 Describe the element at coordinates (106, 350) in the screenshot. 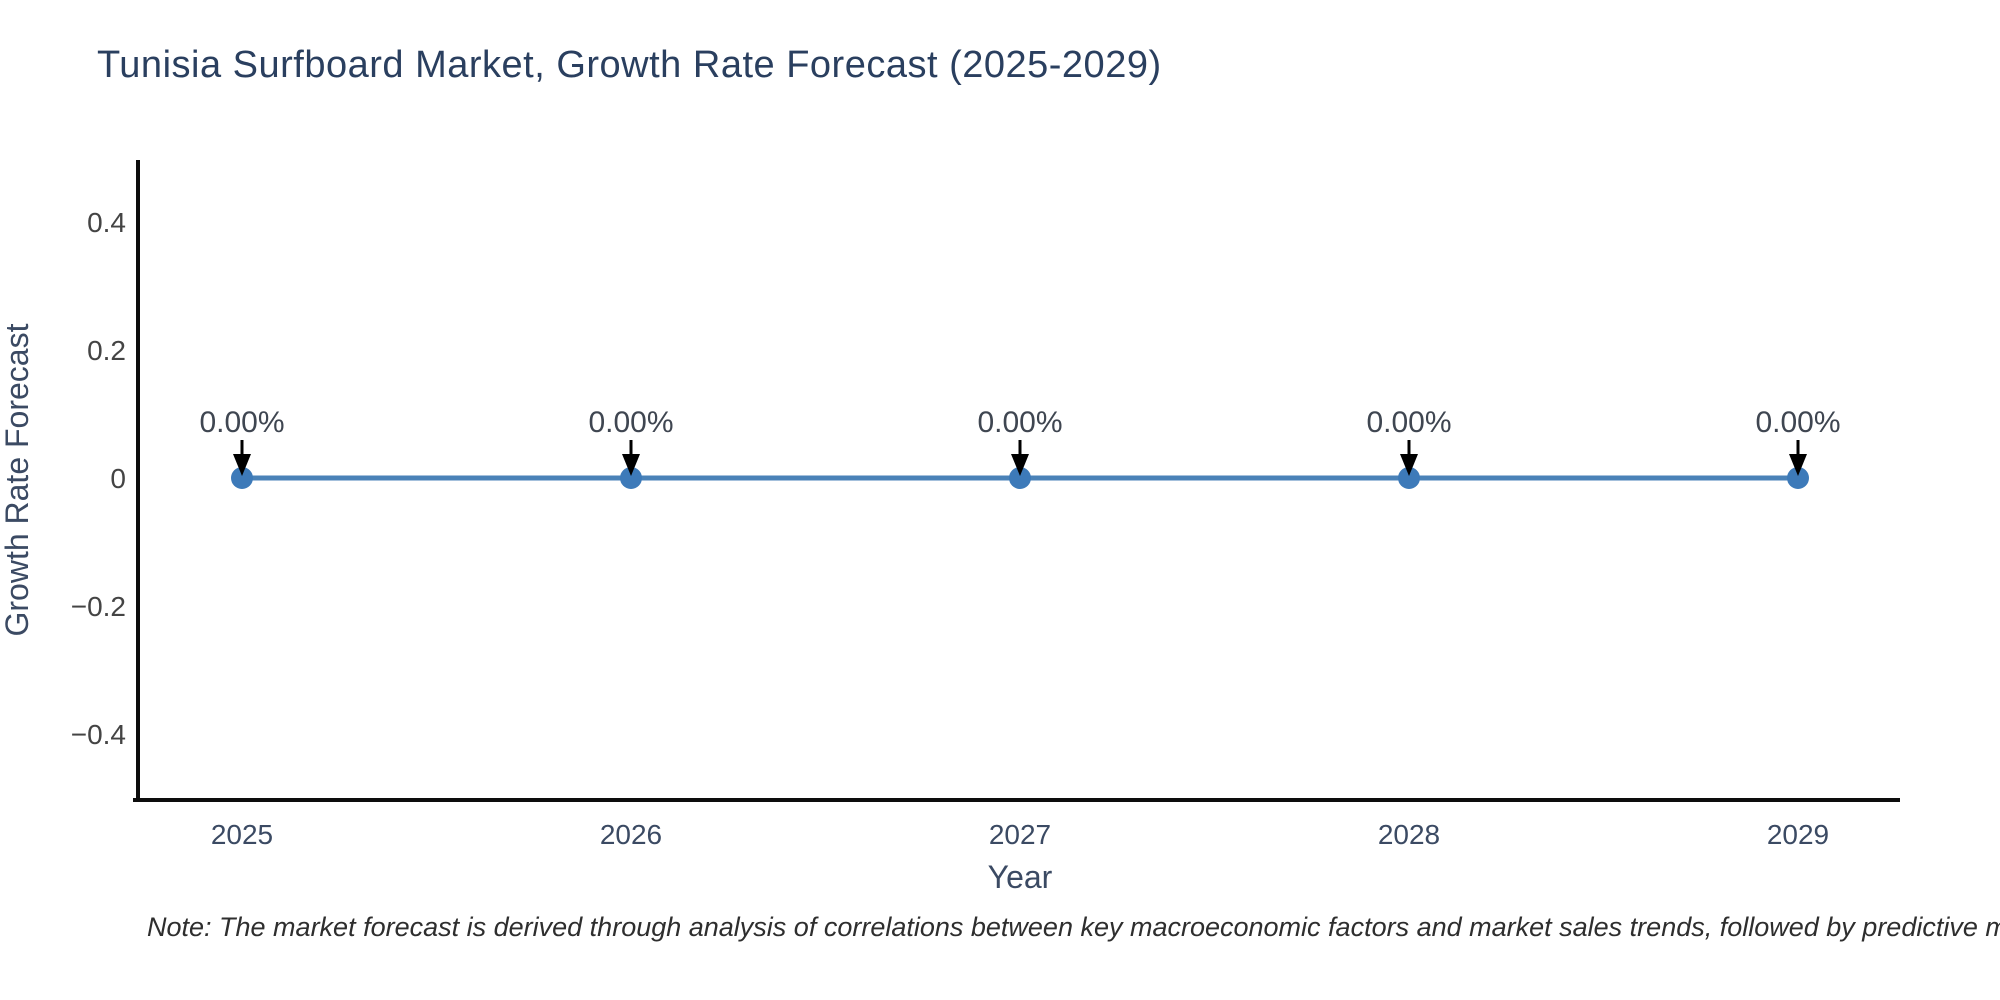

I see `y-tick-label: 0.2` at that location.